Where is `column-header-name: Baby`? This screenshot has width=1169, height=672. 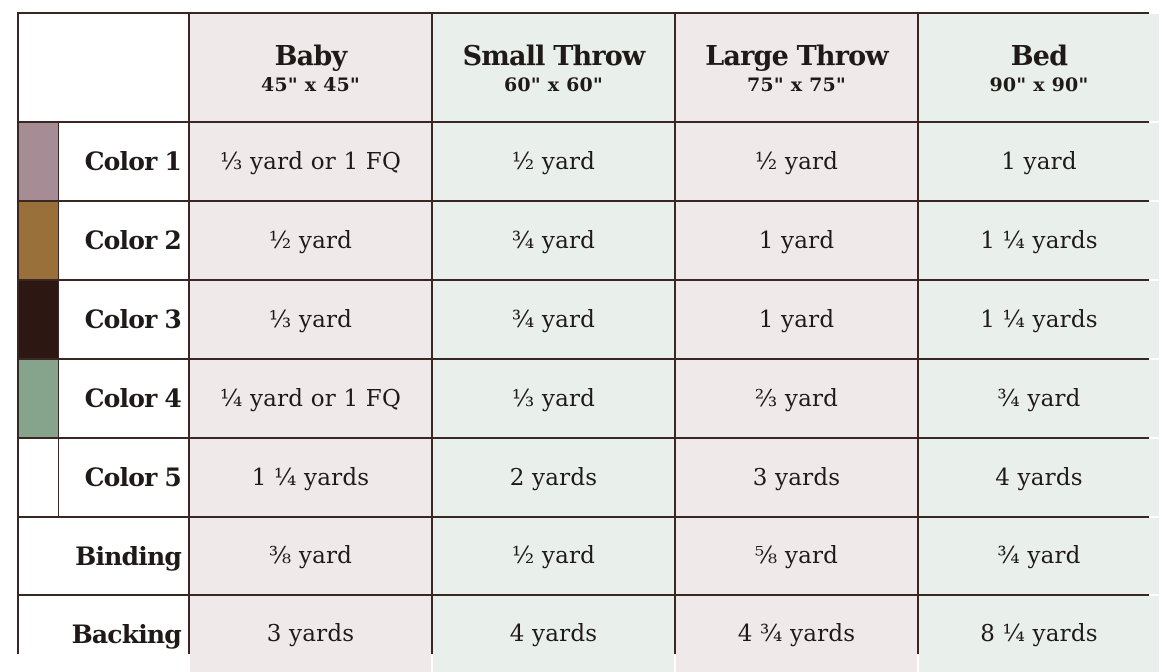
column-header-name: Baby is located at coordinates (310, 56).